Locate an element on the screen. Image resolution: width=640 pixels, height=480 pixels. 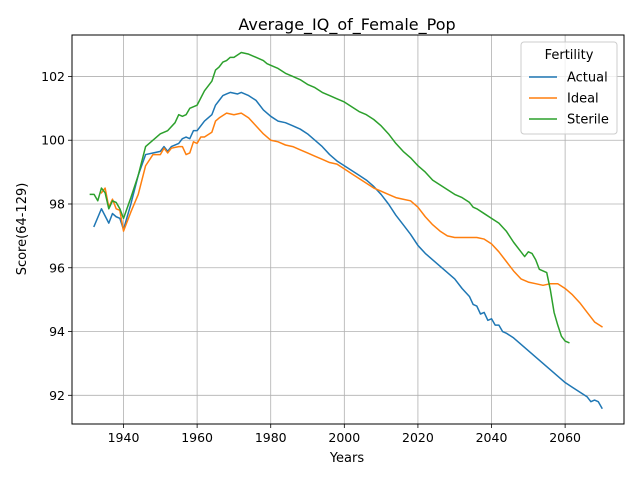
x-tick-label: 2060 is located at coordinates (565, 437).